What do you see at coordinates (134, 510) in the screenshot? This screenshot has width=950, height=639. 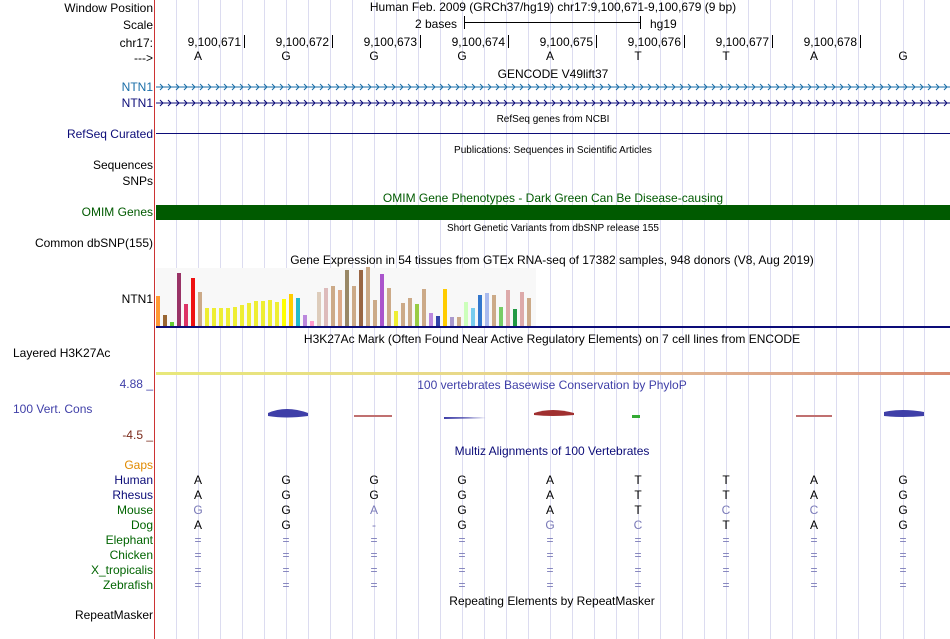 I see `species-label: Mouse` at bounding box center [134, 510].